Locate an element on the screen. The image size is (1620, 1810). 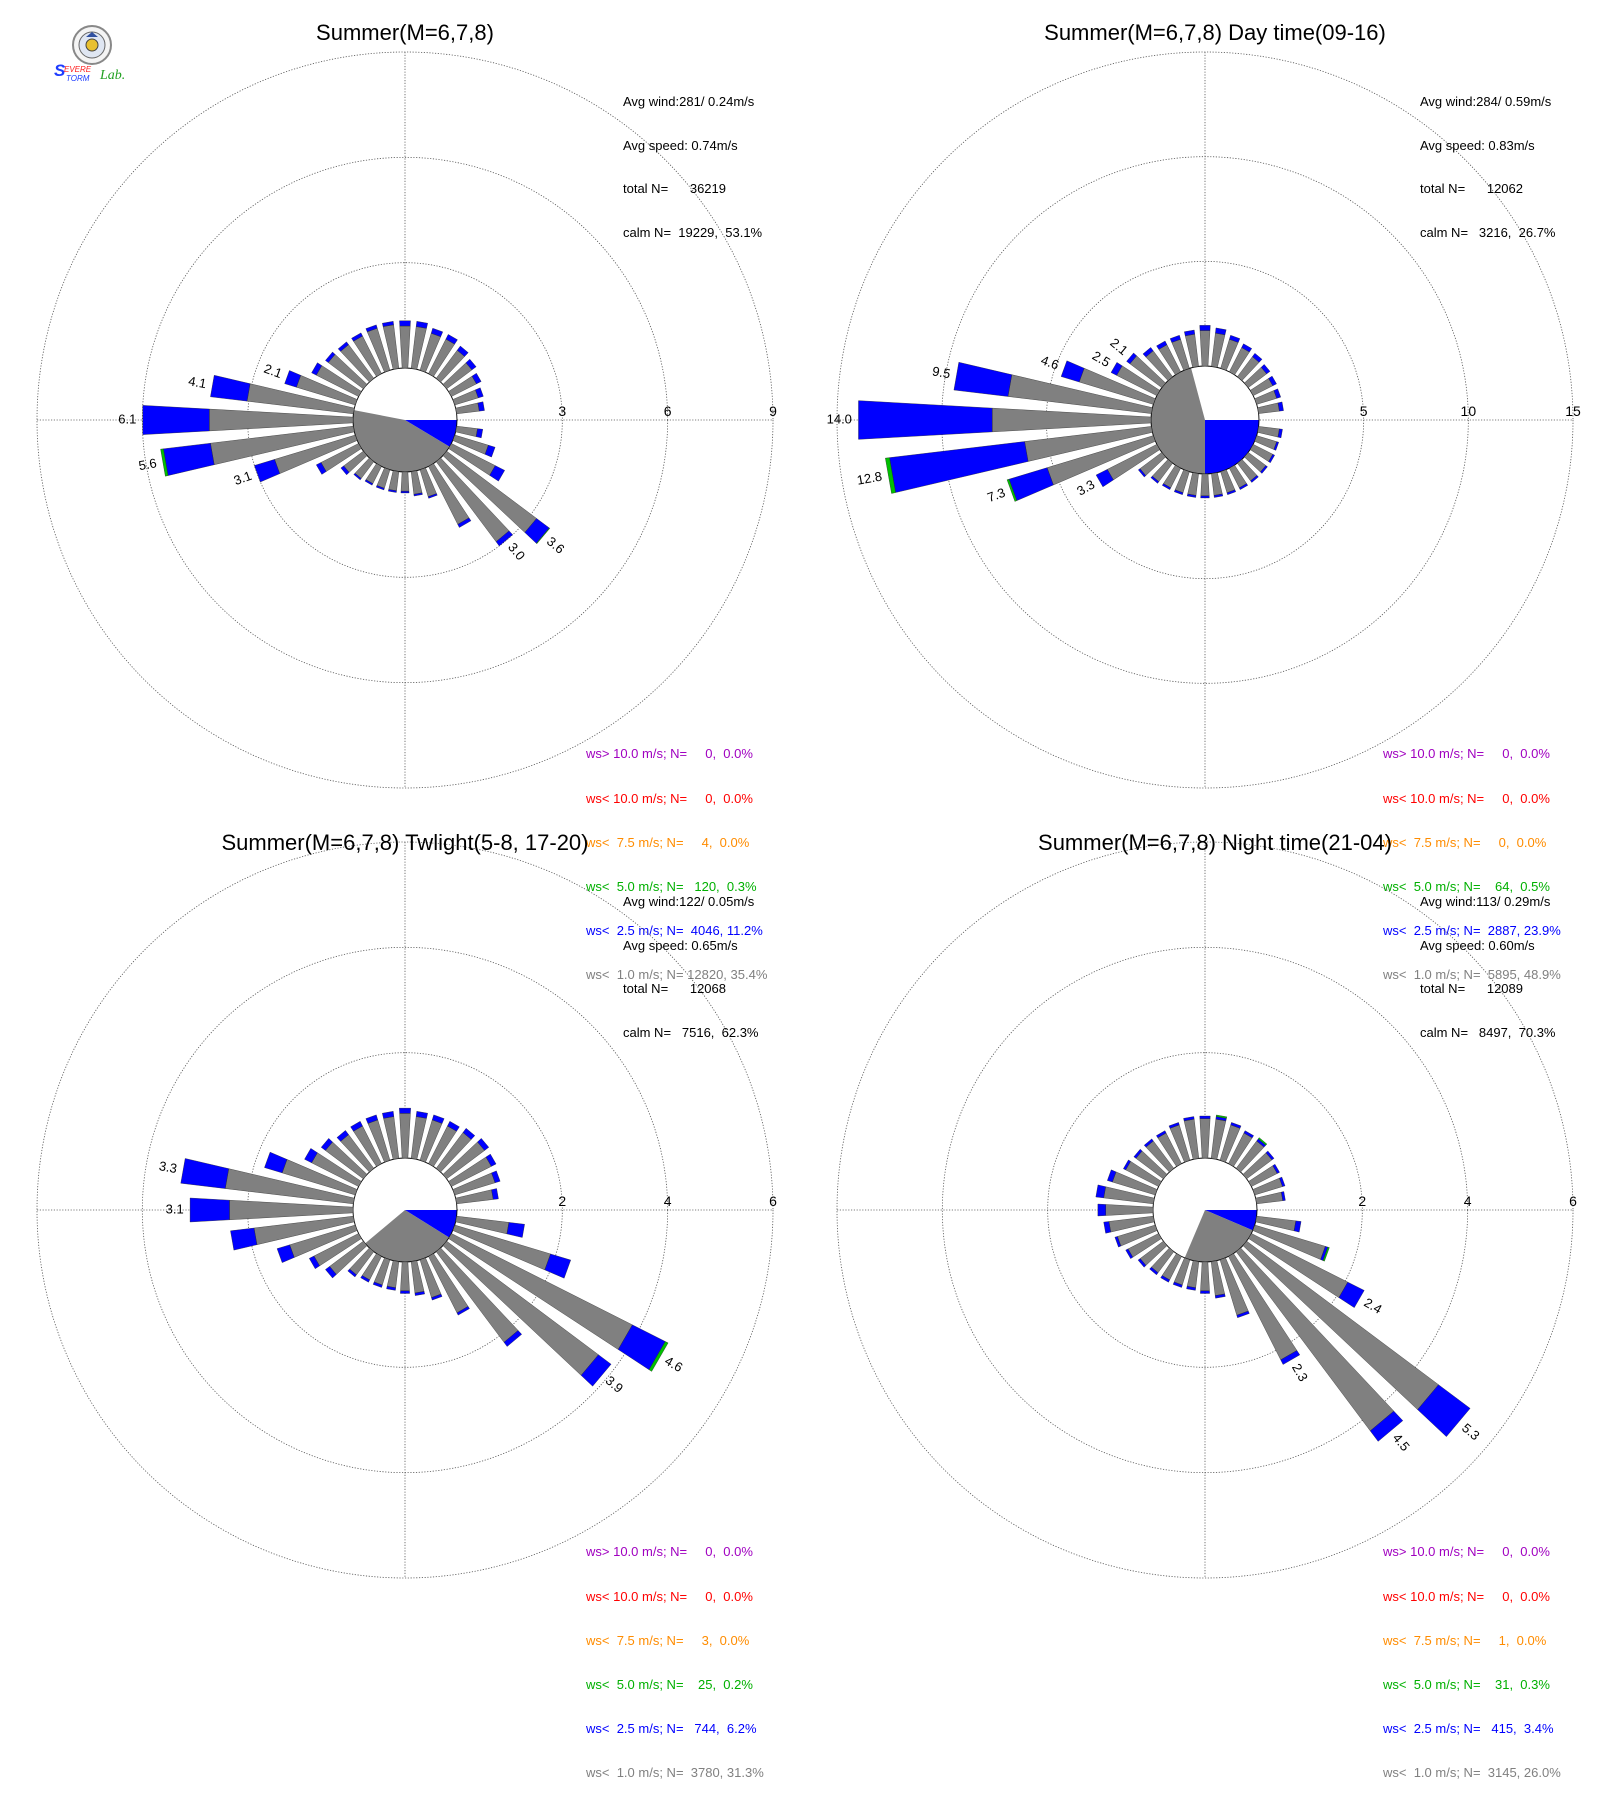
stat-avg-speed: Avg speed: 0.83m/s is located at coordinates (1477, 145).